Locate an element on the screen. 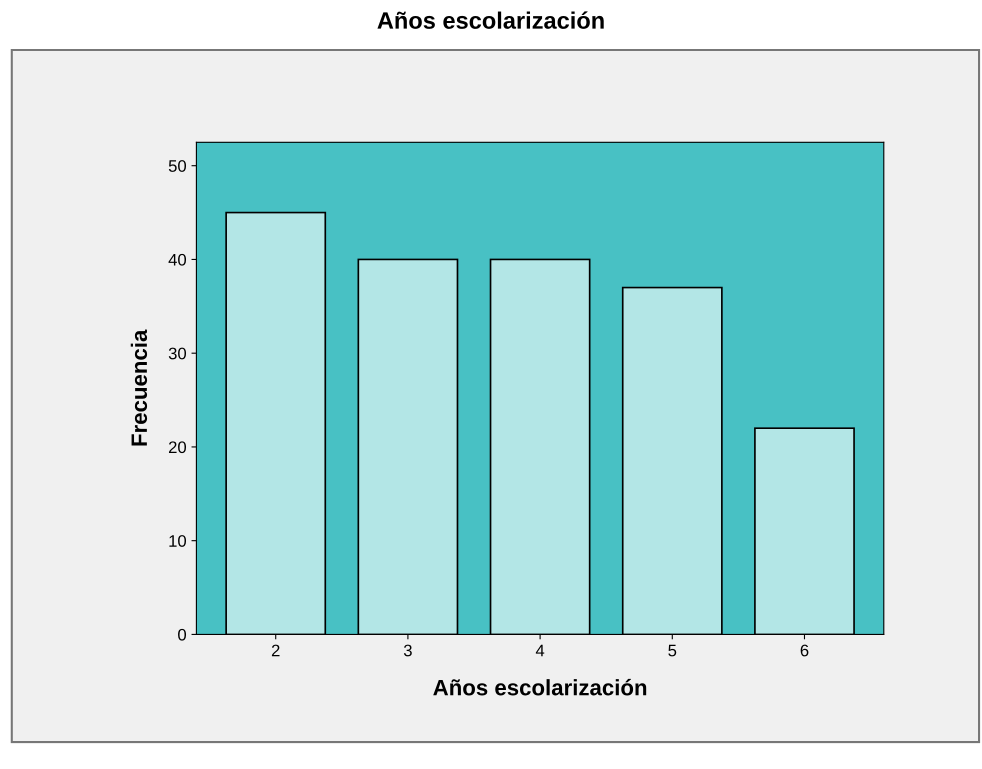 Image resolution: width=982 pixels, height=769 pixels. y-tick-label: 0 is located at coordinates (182, 634).